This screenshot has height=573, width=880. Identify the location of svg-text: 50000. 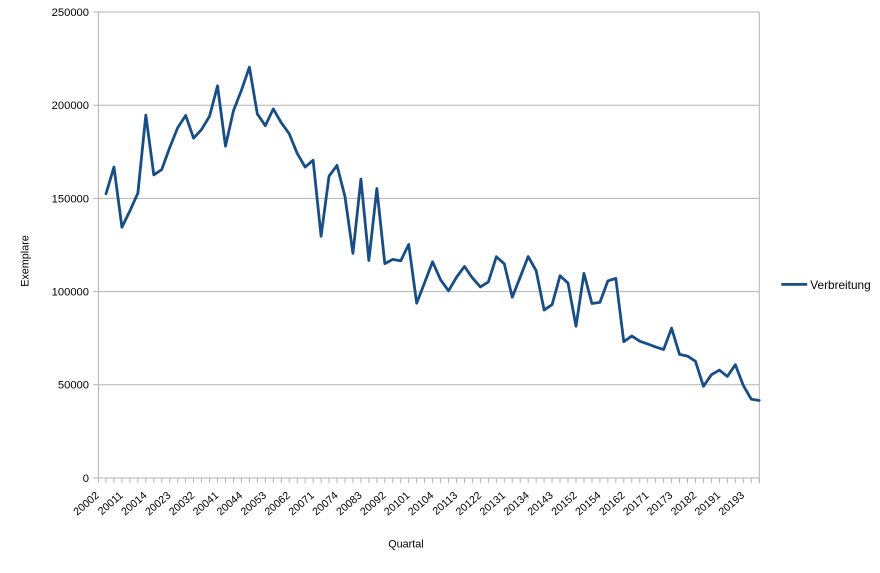
(73, 386).